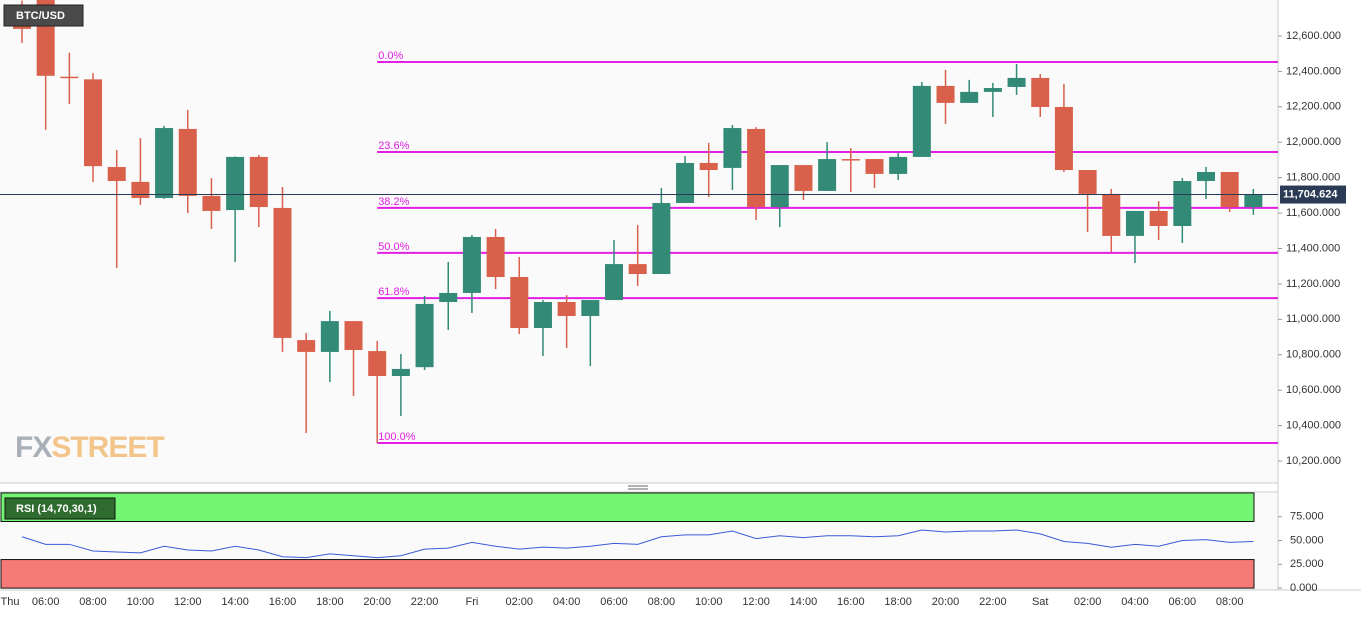 Image resolution: width=1361 pixels, height=620 pixels. Describe the element at coordinates (33, 447) in the screenshot. I see `watermark-part: FX` at that location.